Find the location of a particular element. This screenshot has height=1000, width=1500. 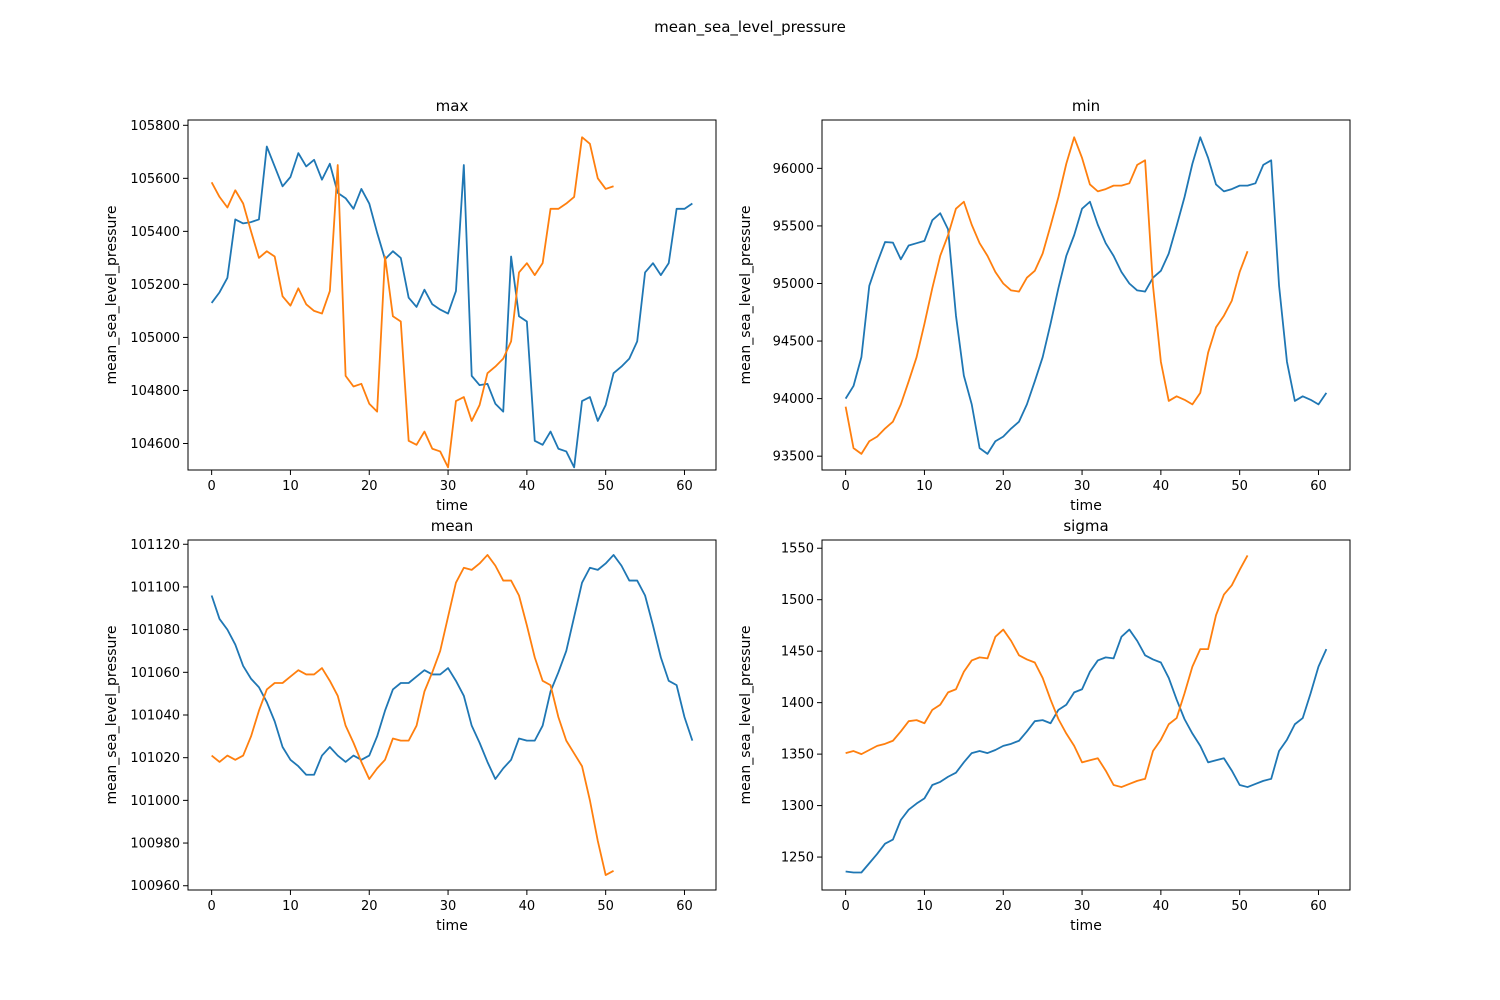

y-axis-label-max: mean_sea_level_pressure is located at coordinates (112, 295).